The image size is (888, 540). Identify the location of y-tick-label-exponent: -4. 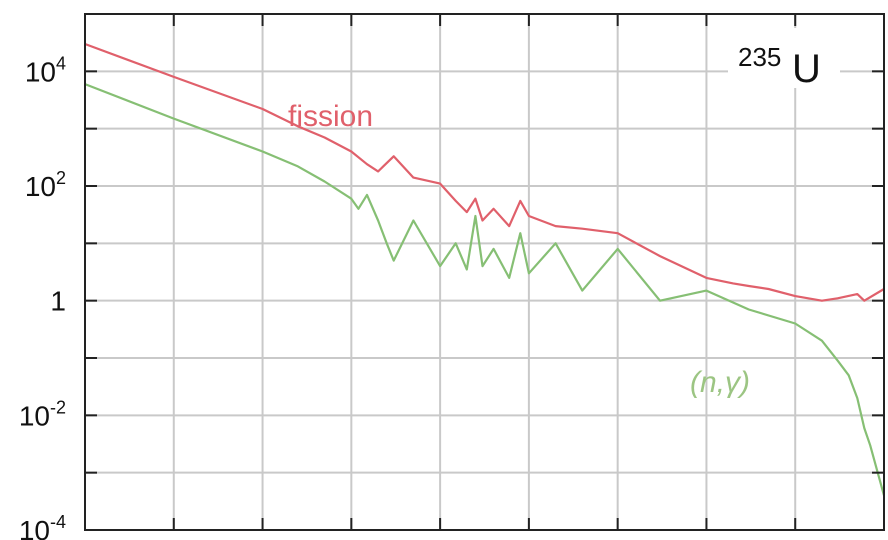
(58, 522).